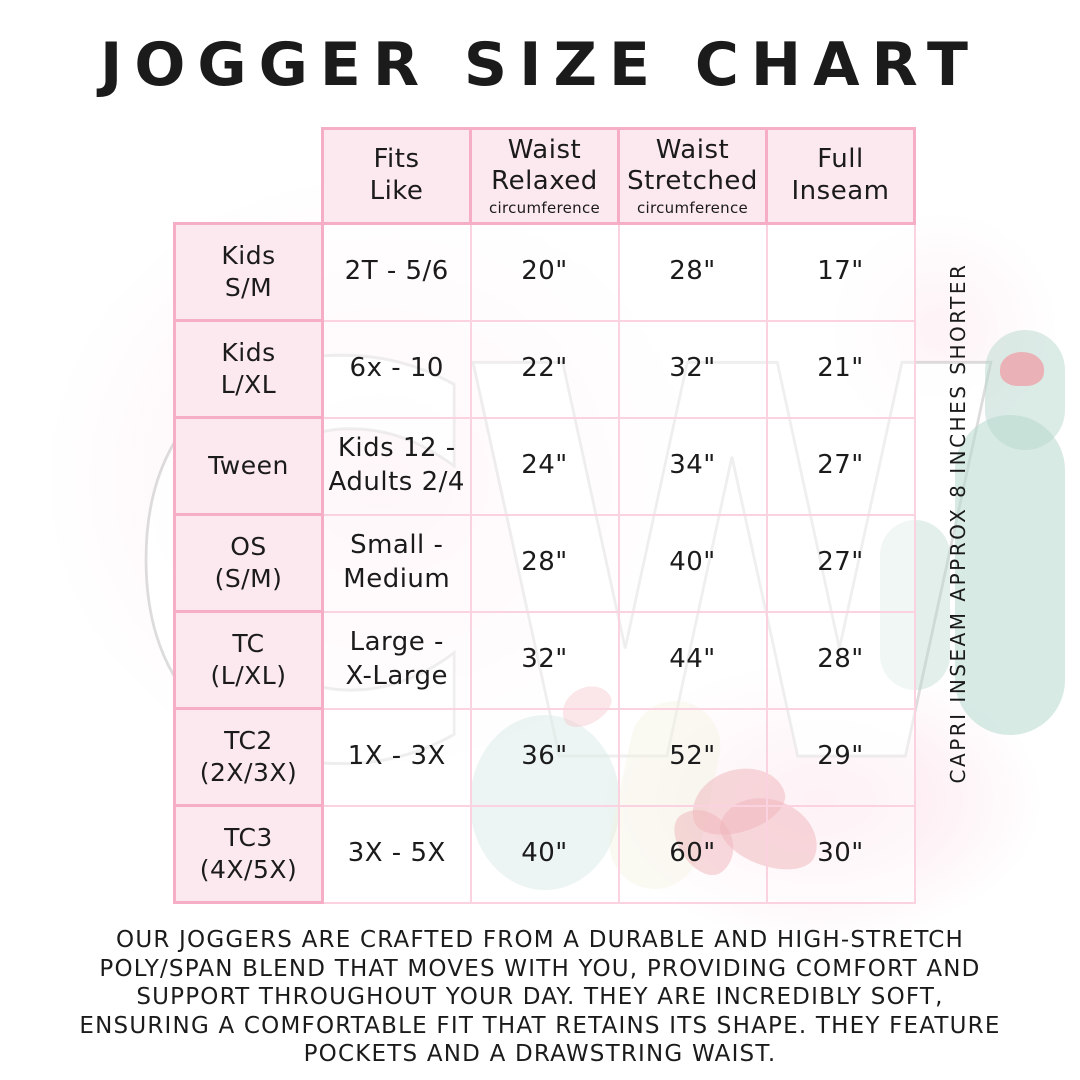 Image resolution: width=1080 pixels, height=1080 pixels. I want to click on table-row: TC (L/XL) Large - X-Large 32" 44" 28", so click(544, 660).